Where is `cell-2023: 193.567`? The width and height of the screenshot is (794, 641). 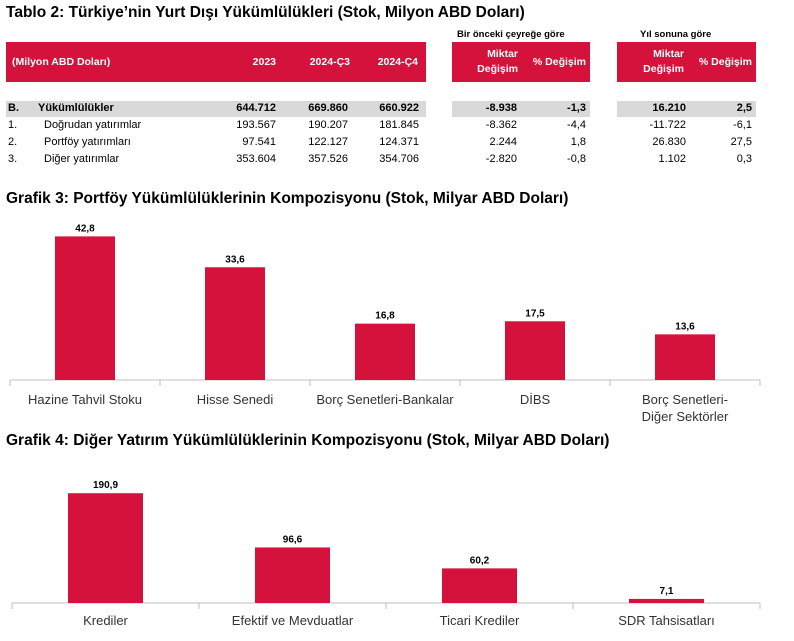 cell-2023: 193.567 is located at coordinates (256, 125).